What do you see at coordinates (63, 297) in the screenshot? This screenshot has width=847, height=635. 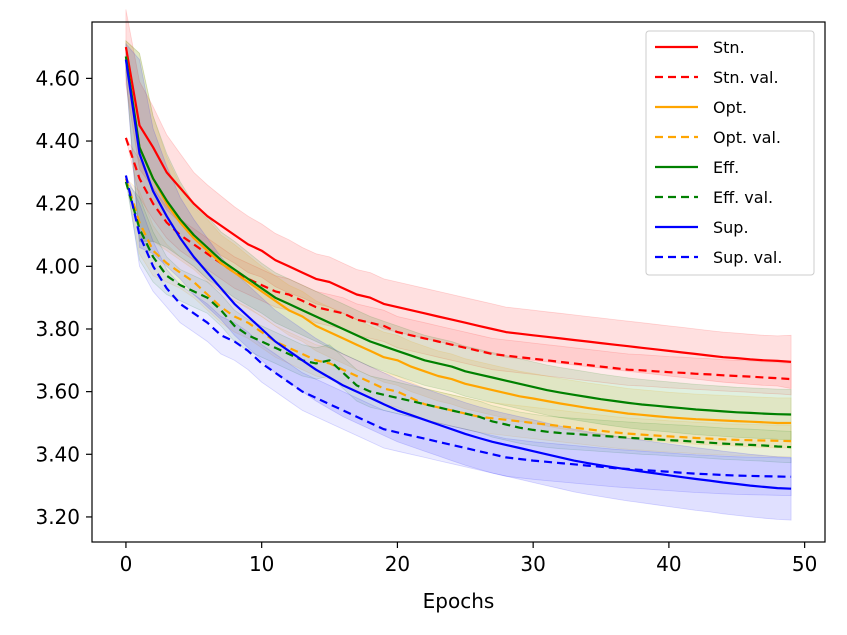 I see `y-axis-ticks: 3.20 3.40 3.60 3.80 4.00 4.20 4.40 4.60` at bounding box center [63, 297].